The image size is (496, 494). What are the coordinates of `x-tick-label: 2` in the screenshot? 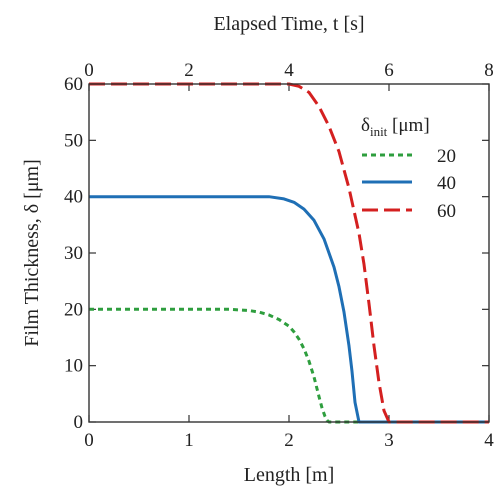 It's located at (289, 440).